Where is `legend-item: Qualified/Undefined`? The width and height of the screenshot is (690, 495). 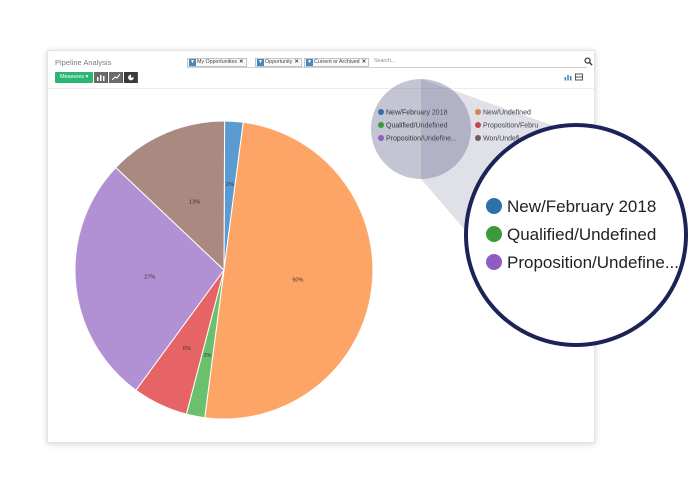
legend-item: Qualified/Undefined is located at coordinates (413, 126).